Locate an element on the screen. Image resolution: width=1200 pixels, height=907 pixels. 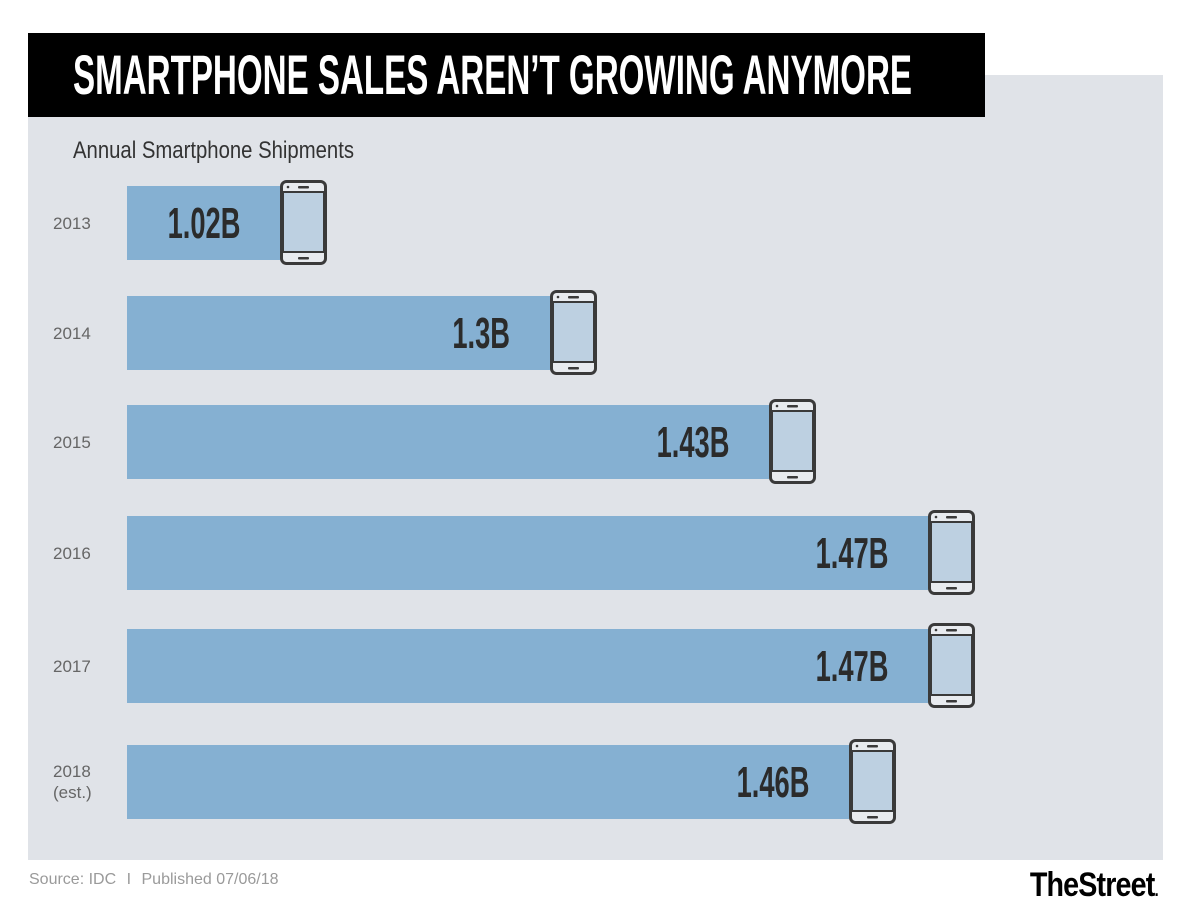
category-label: 2016 is located at coordinates (83, 553).